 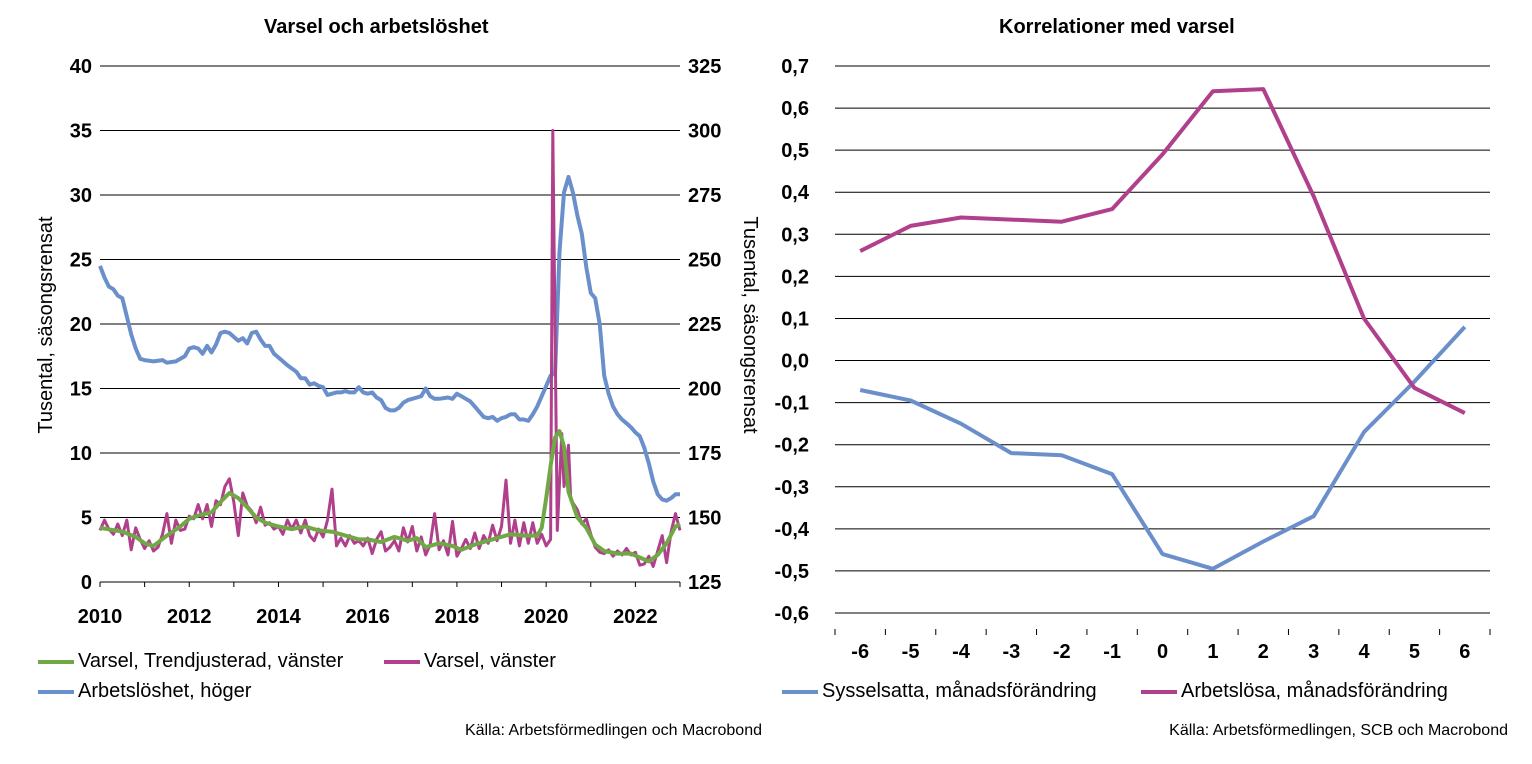 I want to click on legend-item-unemployed: Arbetslösa, månadsförändring, so click(x=1294, y=691).